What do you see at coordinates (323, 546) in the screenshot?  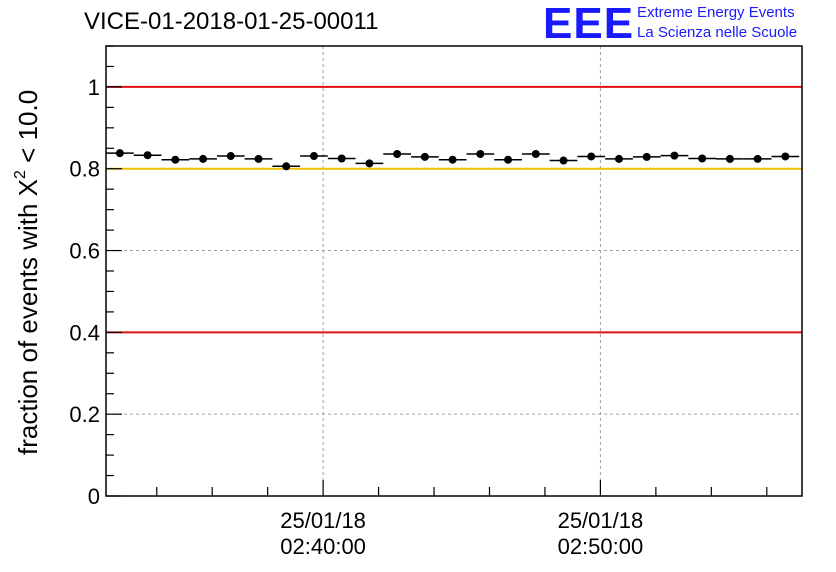 I see `x-tick-time: 02:40:00` at bounding box center [323, 546].